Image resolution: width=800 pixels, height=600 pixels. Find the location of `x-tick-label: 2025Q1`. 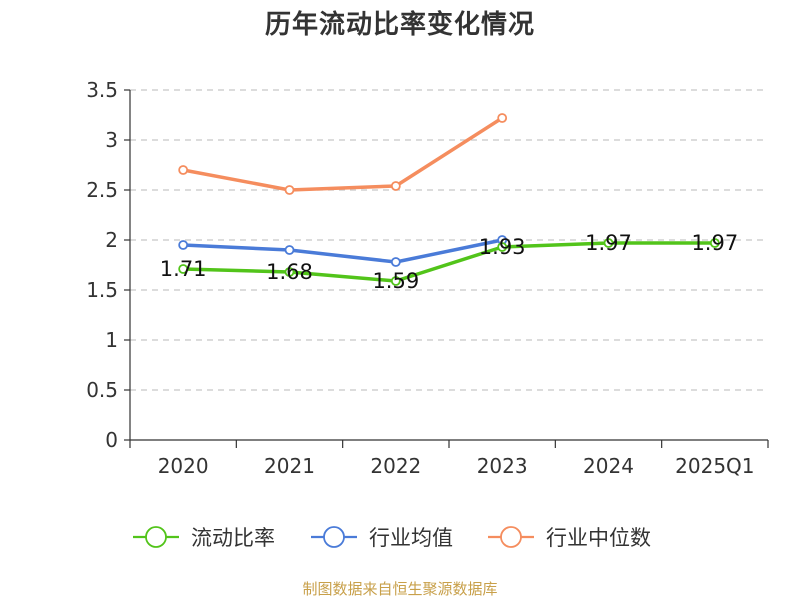

x-tick-label: 2025Q1 is located at coordinates (714, 466).